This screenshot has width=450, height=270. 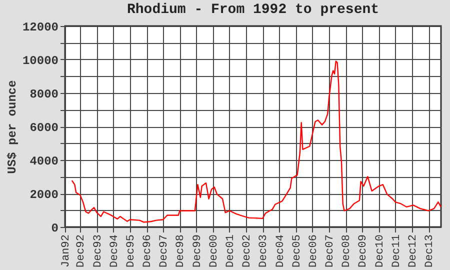 I want to click on x-tick-label: Dec09, so click(x=364, y=251).